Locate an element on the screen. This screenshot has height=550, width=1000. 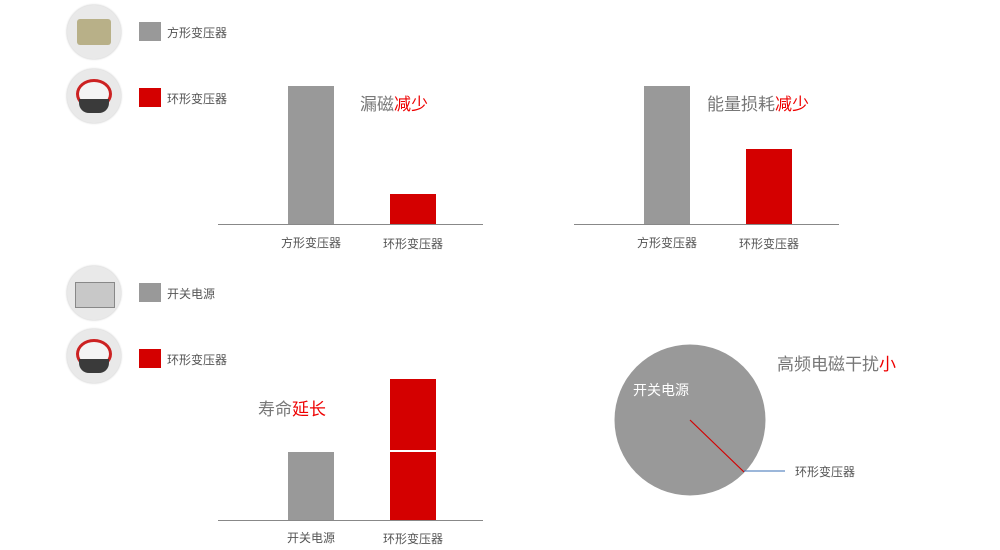
legend-label: 开关电源 is located at coordinates (191, 294).